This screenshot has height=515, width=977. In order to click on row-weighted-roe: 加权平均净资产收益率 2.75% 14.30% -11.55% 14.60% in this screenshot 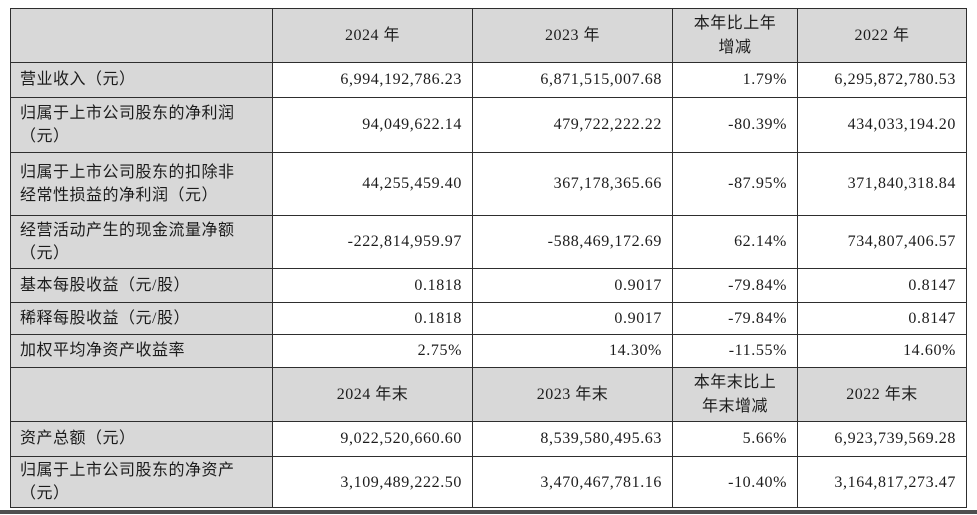, I will do `click(488, 351)`.